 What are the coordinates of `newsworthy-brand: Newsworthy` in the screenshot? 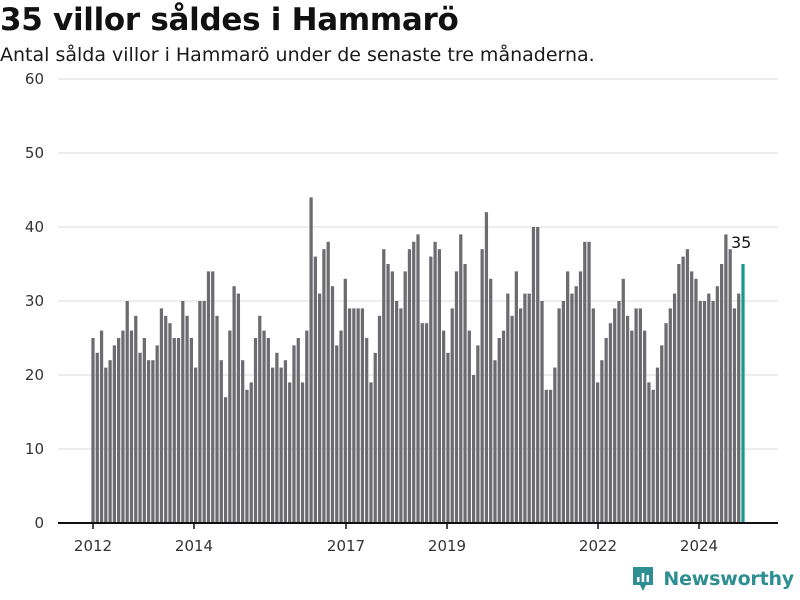 It's located at (712, 579).